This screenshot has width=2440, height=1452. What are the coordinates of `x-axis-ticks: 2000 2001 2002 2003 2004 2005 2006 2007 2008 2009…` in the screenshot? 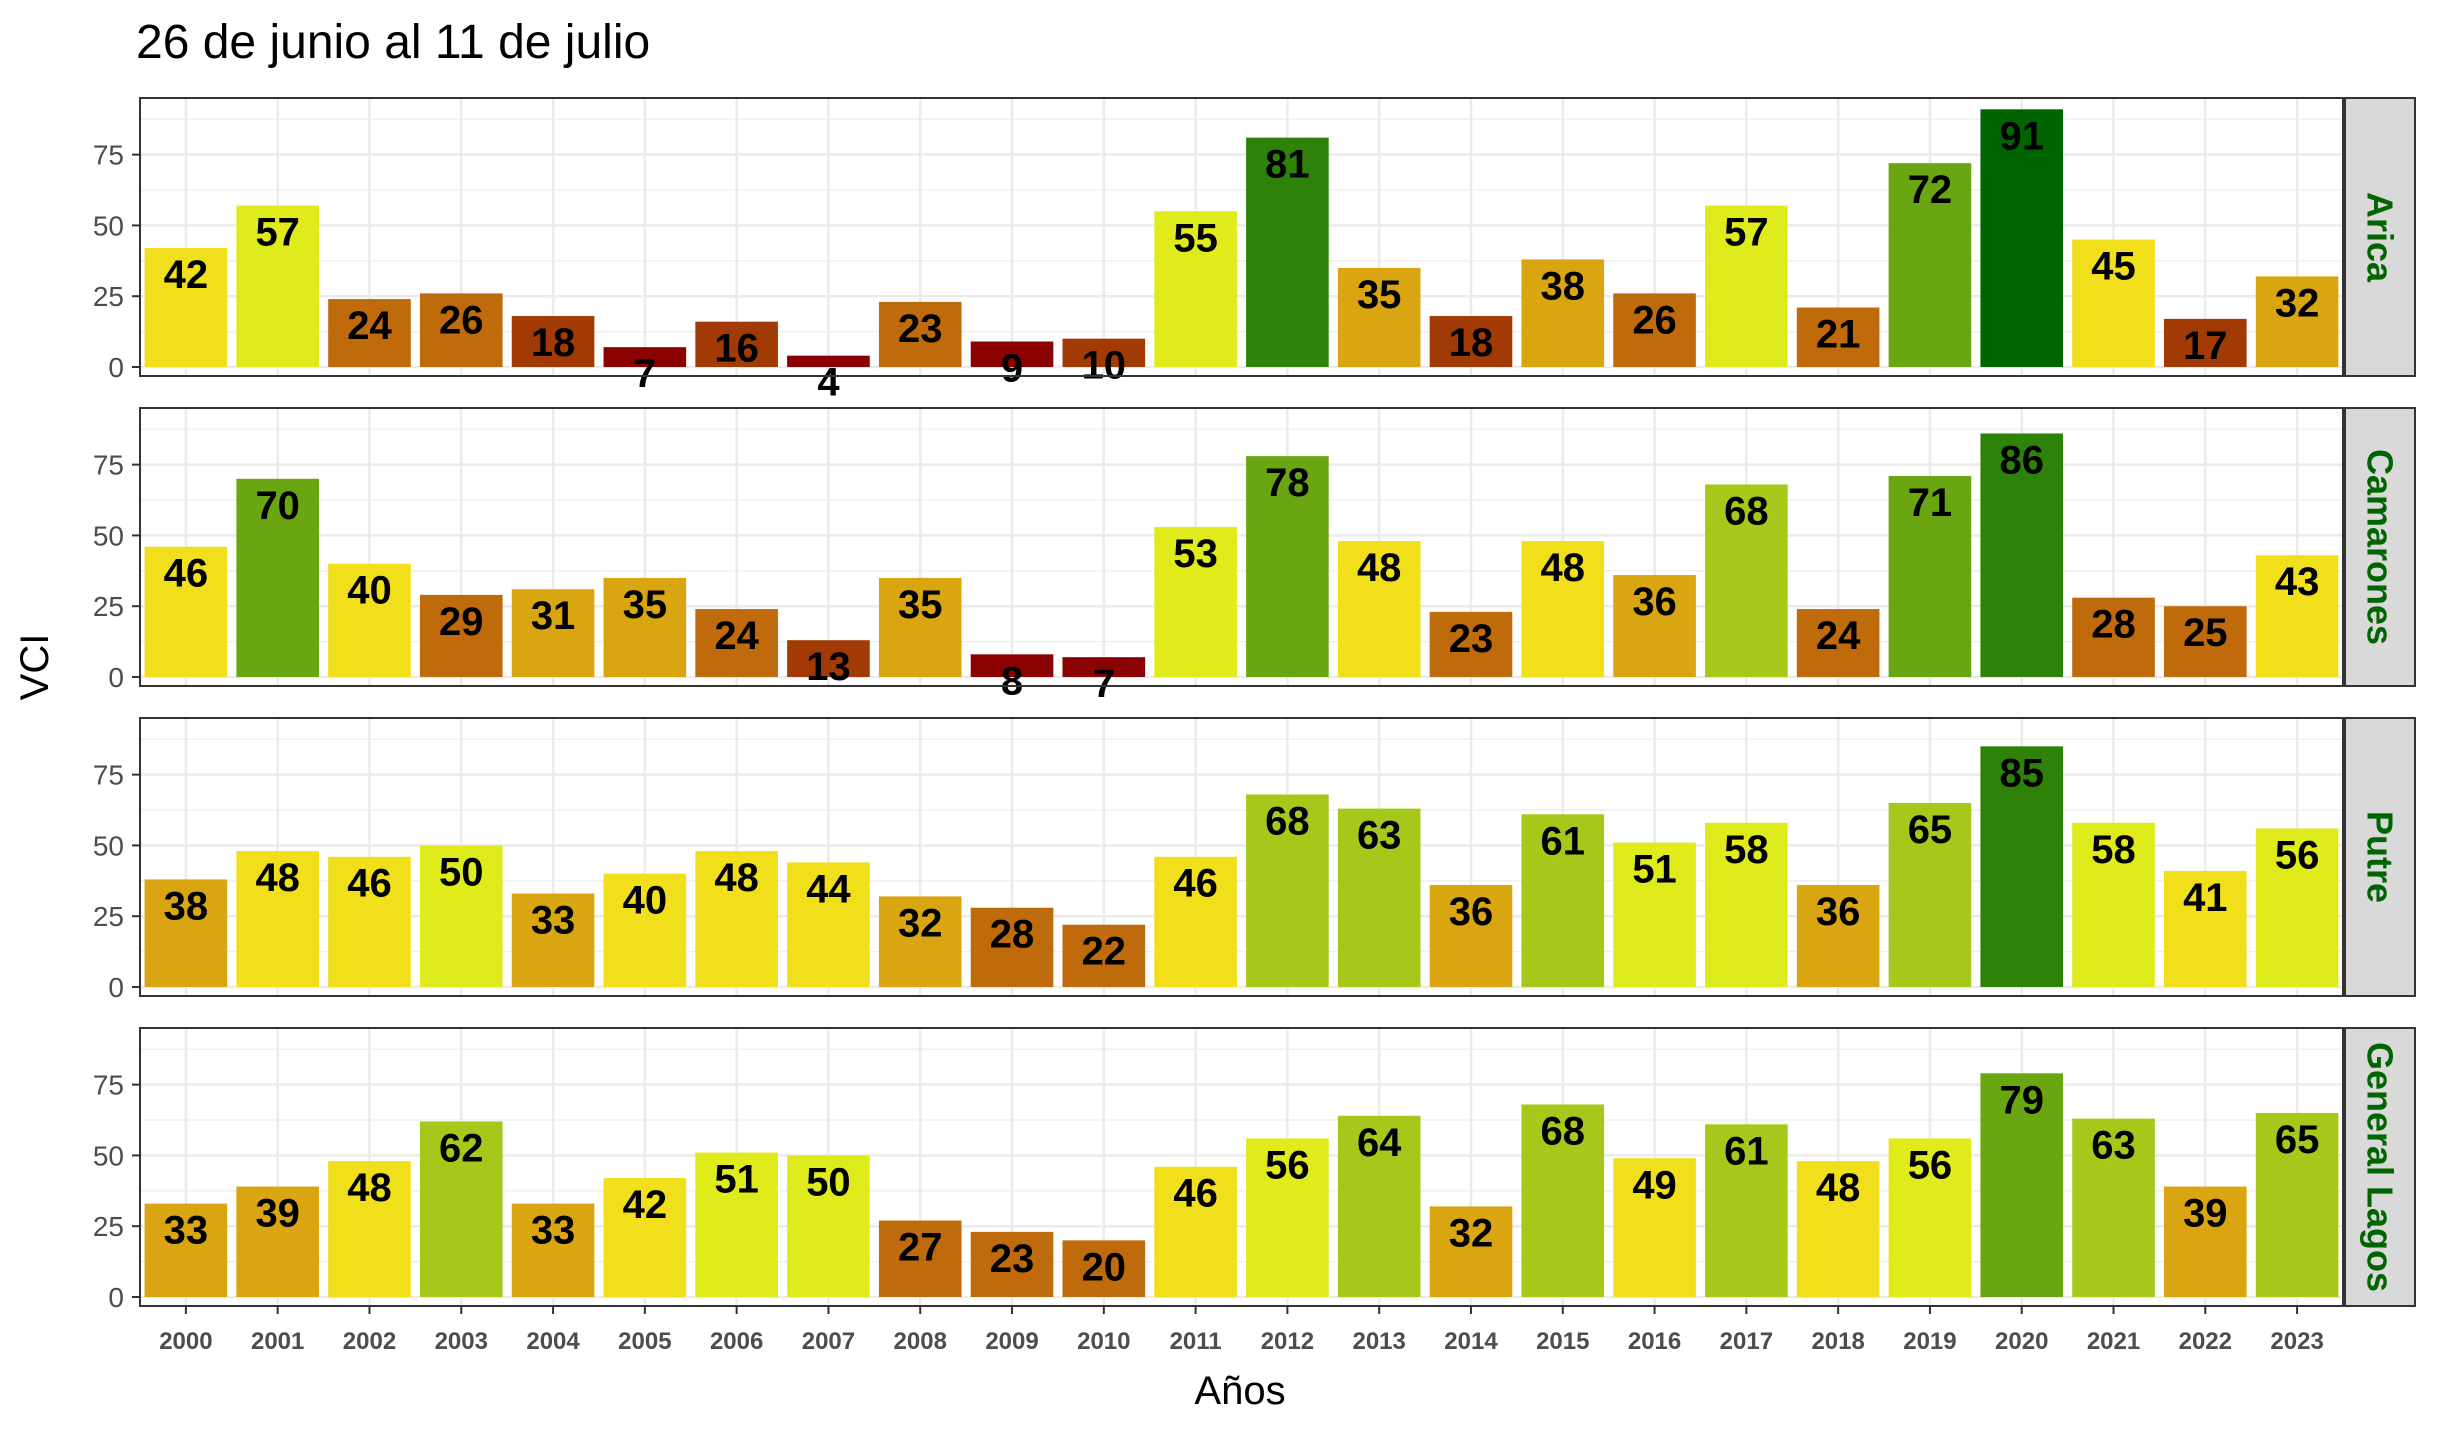 It's located at (1241, 1330).